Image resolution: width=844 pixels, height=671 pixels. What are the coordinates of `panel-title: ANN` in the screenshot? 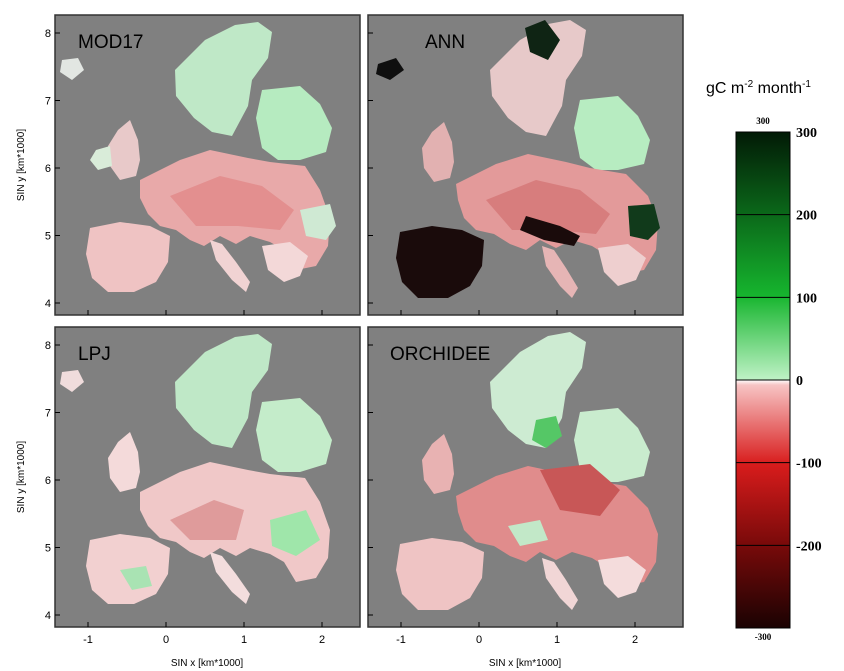 It's located at (445, 42).